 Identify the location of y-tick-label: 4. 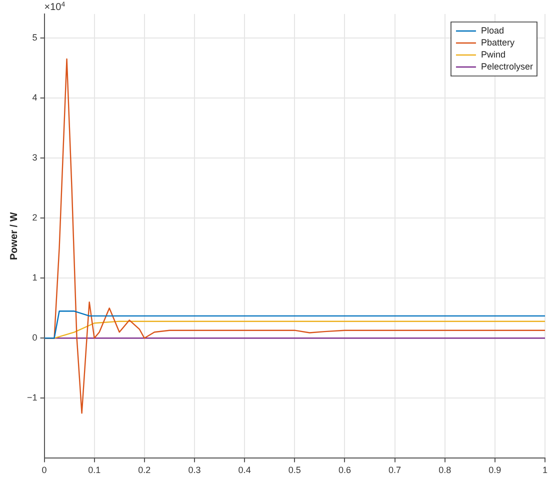
(35, 97).